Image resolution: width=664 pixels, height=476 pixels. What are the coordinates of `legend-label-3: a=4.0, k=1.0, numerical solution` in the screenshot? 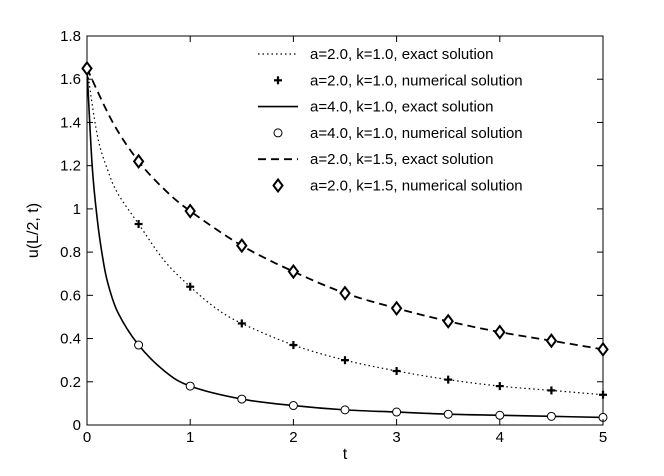 It's located at (416, 133).